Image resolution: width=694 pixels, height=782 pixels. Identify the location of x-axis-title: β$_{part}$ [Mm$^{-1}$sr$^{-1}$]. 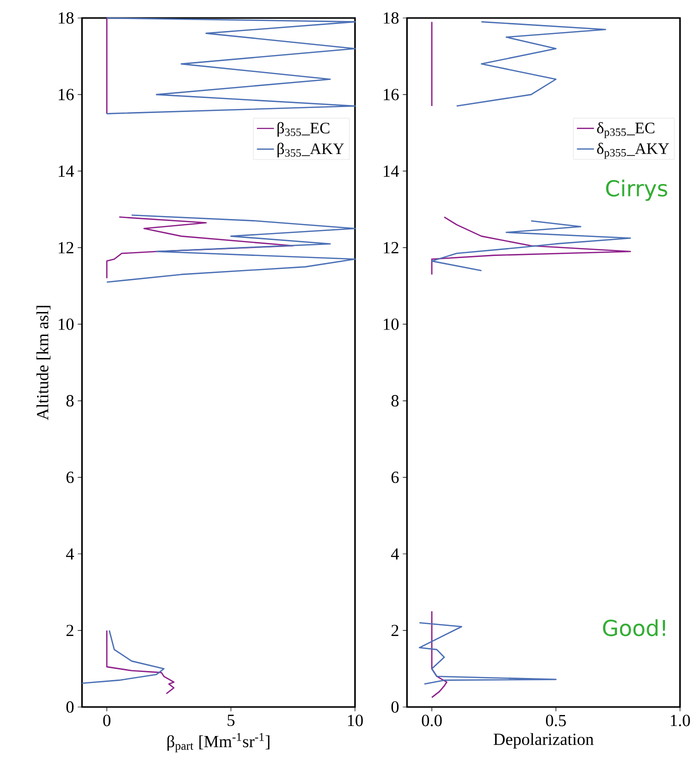
(219, 742).